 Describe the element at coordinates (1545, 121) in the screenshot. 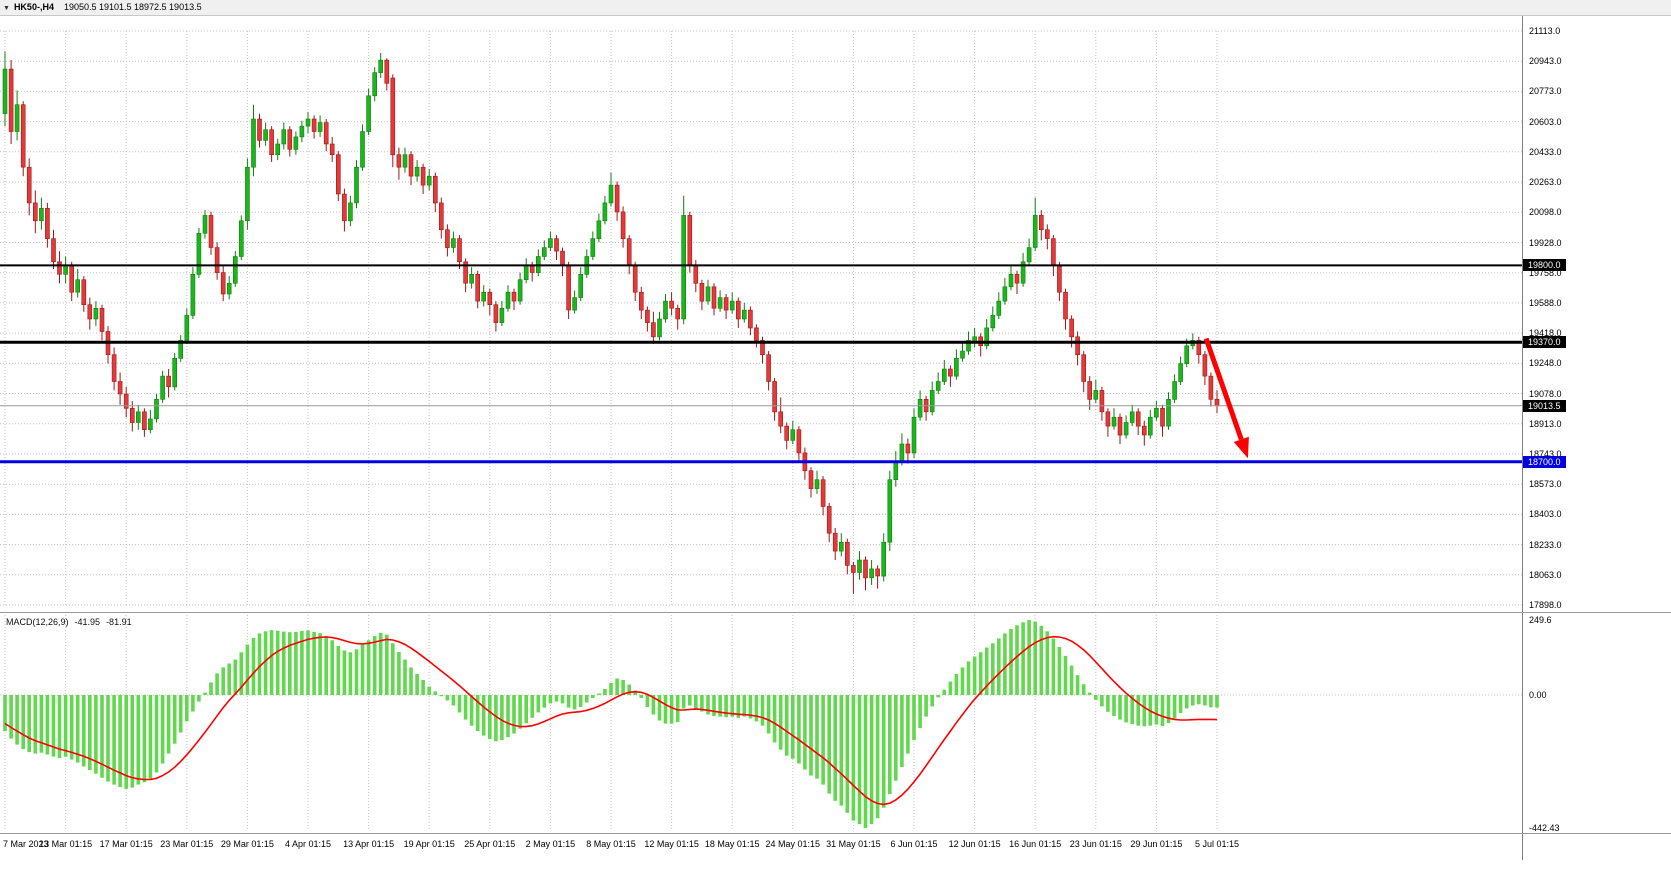

I see `price-tick: 20603.0` at that location.